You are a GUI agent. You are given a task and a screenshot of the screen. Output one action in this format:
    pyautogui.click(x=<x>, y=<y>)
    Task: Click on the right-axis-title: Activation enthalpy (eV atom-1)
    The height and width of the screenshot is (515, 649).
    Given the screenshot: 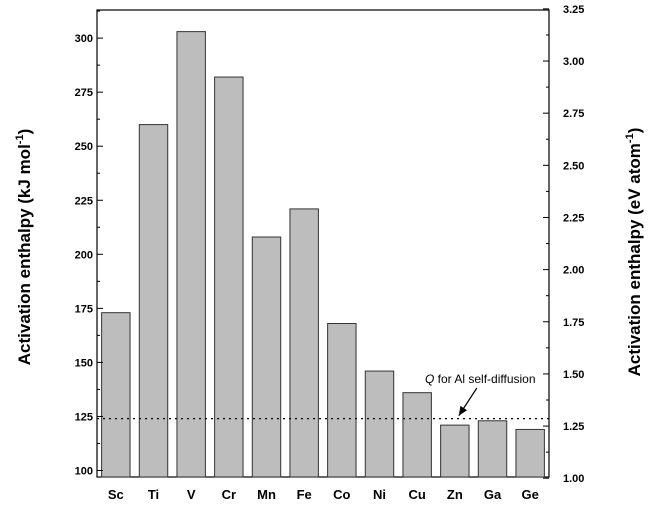 What is the action you would take?
    pyautogui.click(x=634, y=252)
    